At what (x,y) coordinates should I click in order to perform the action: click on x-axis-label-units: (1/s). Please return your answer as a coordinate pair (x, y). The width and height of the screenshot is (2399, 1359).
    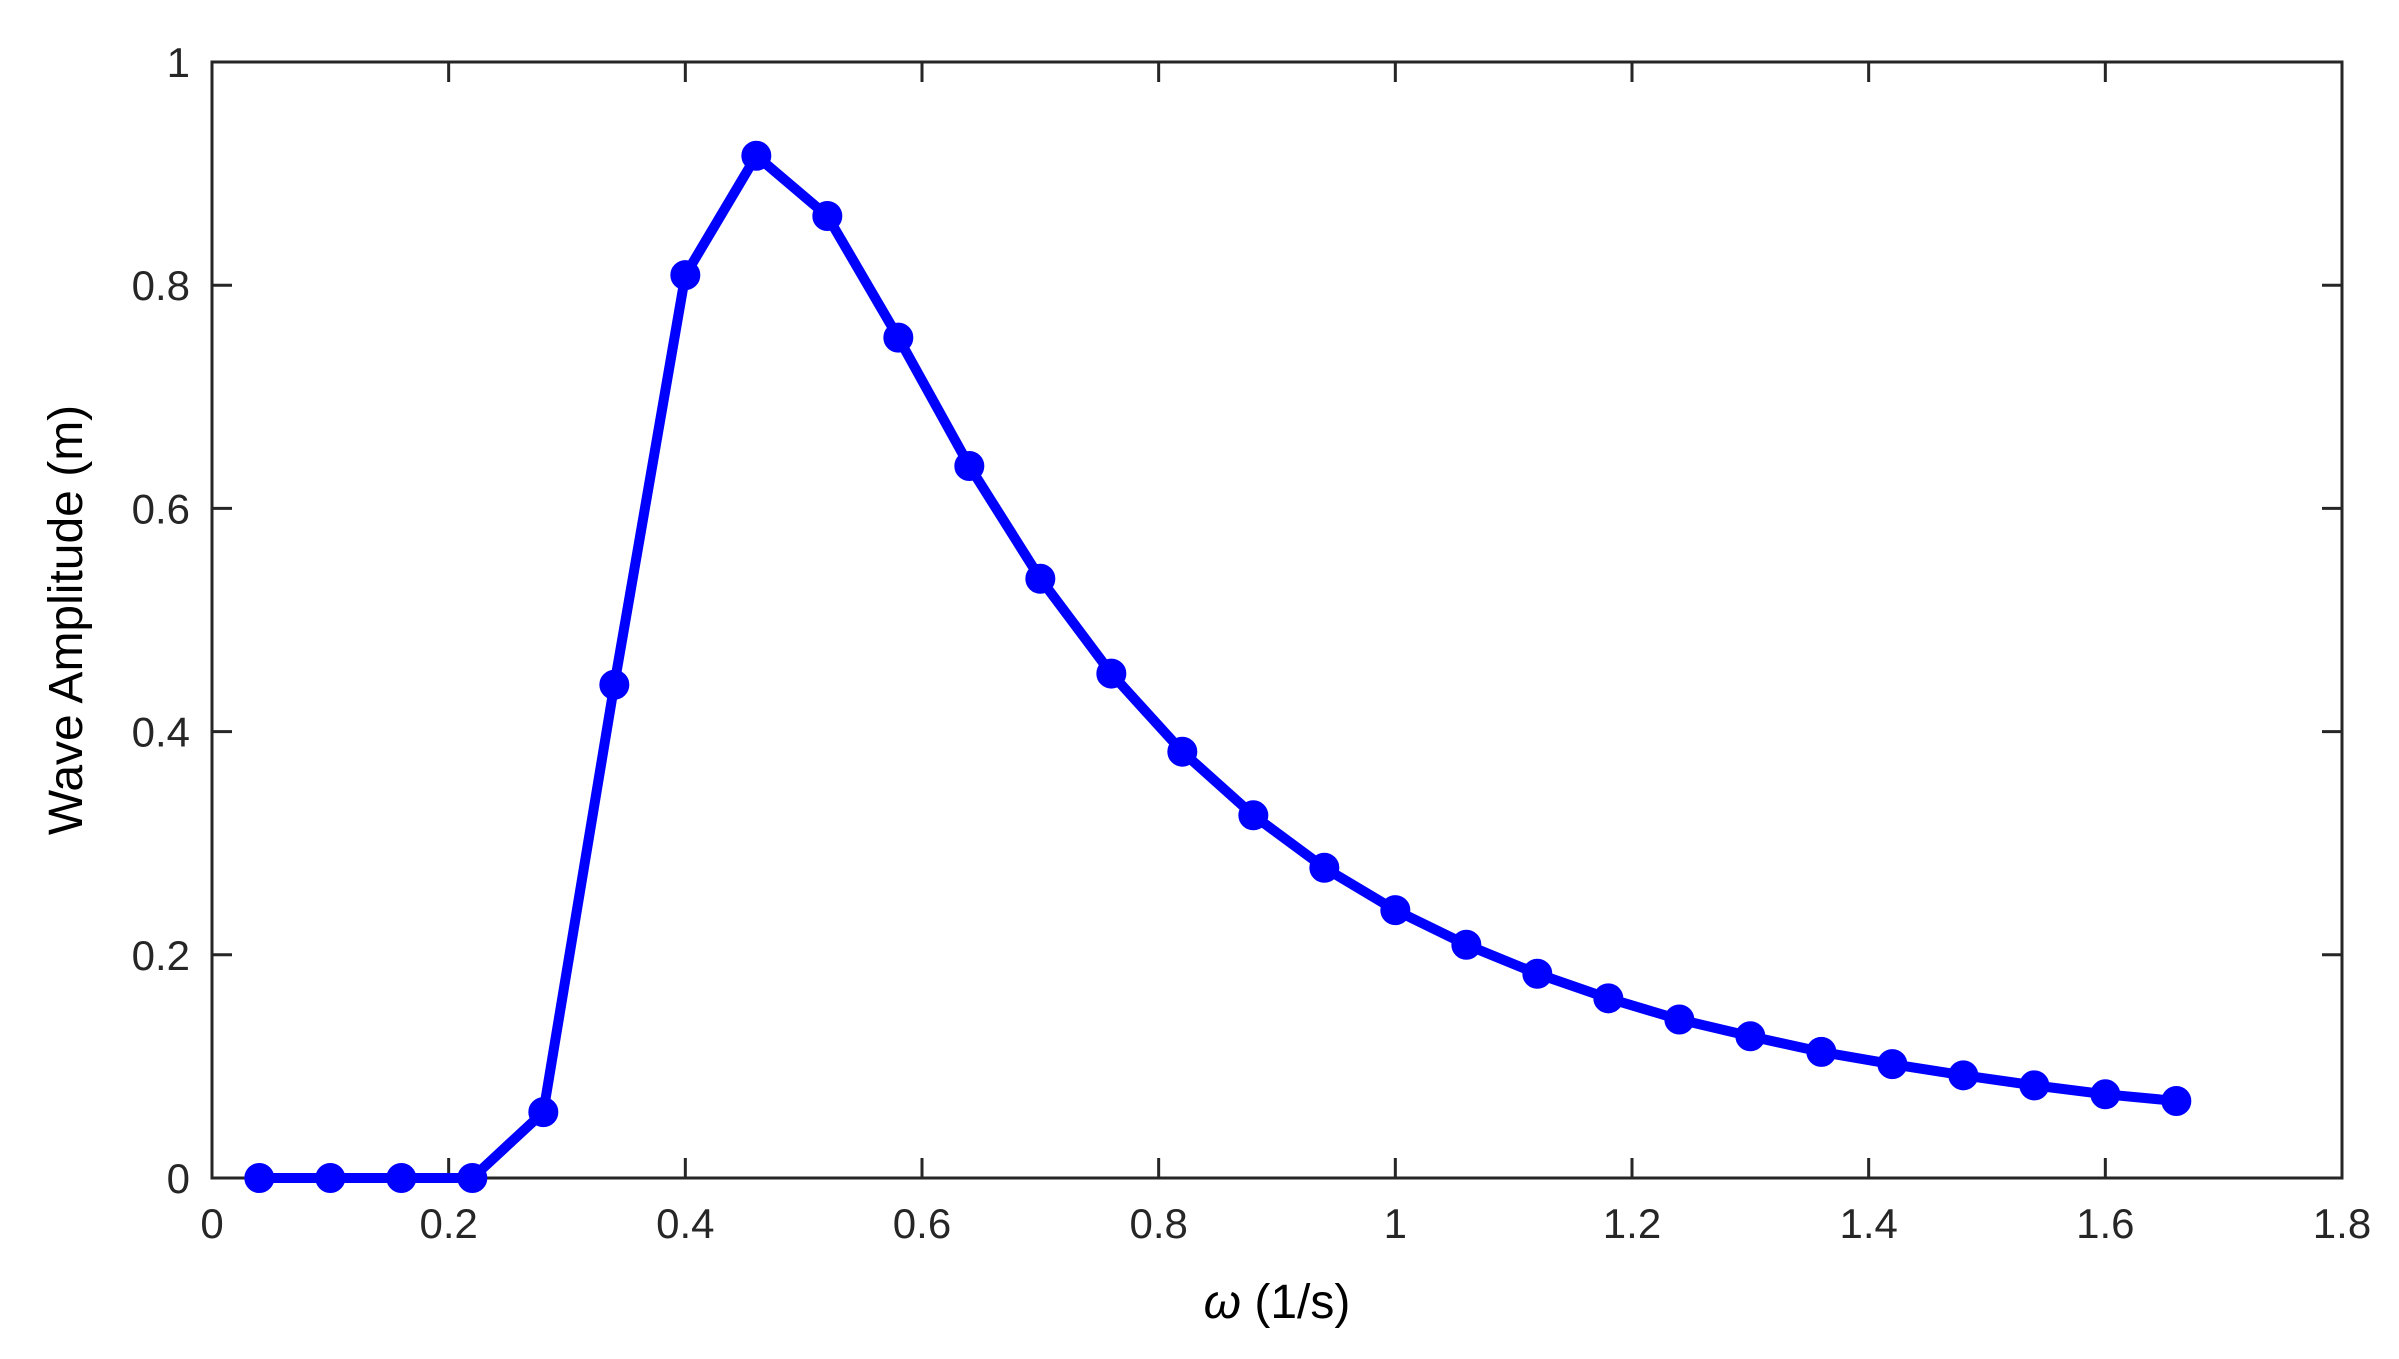
    Looking at the image, I should click on (1295, 1302).